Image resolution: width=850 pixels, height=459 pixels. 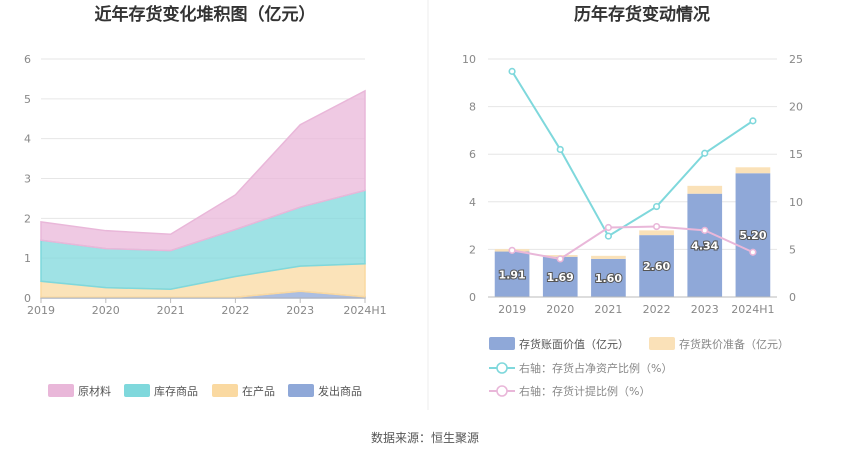 What do you see at coordinates (176, 391) in the screenshot?
I see `legend-label: 库存商品` at bounding box center [176, 391].